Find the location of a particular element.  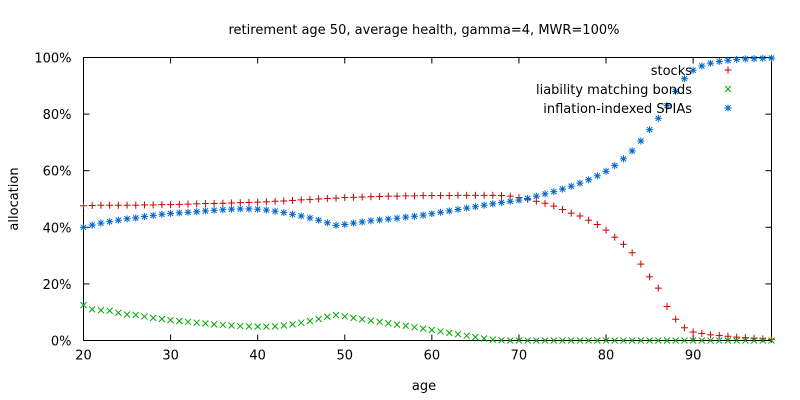

y-tick-label: 80% is located at coordinates (57, 115).